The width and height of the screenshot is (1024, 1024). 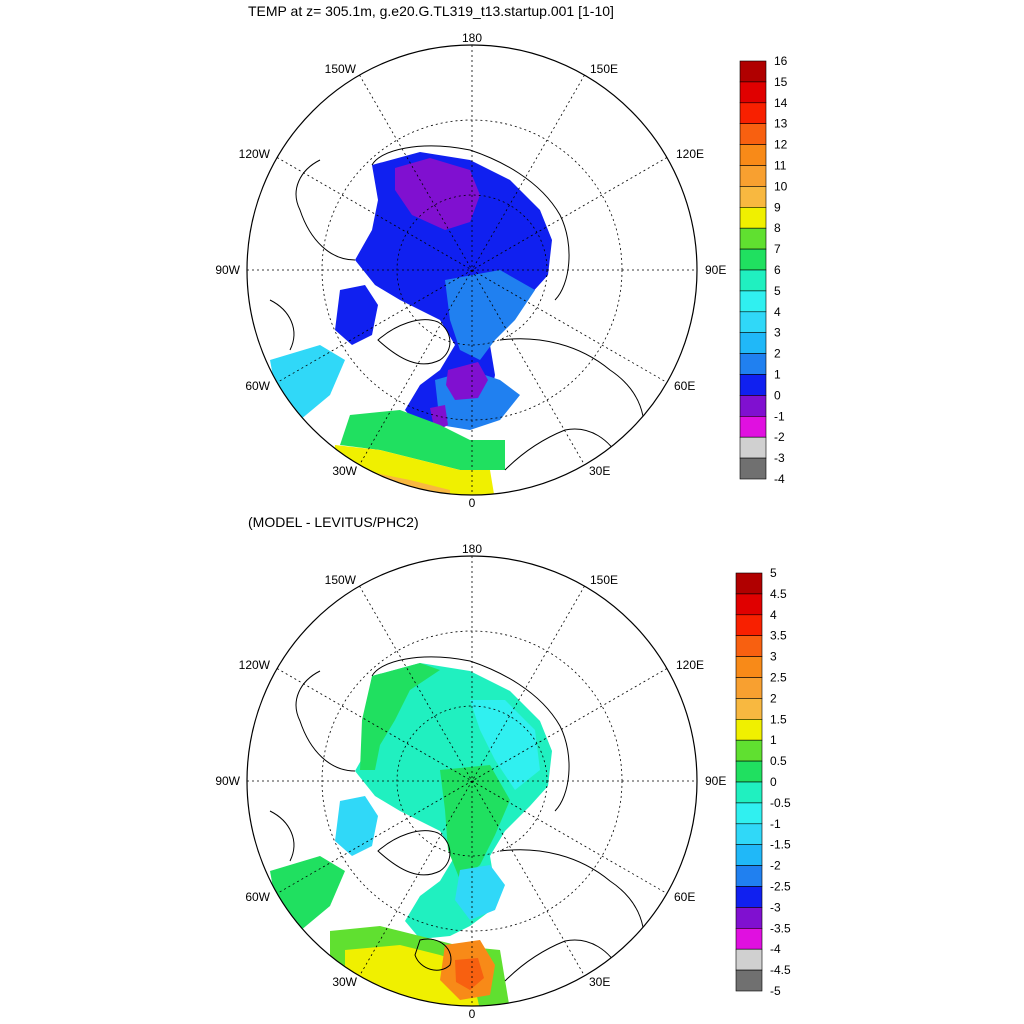 What do you see at coordinates (773, 782) in the screenshot?
I see `bottom-colorbar-label: 0` at bounding box center [773, 782].